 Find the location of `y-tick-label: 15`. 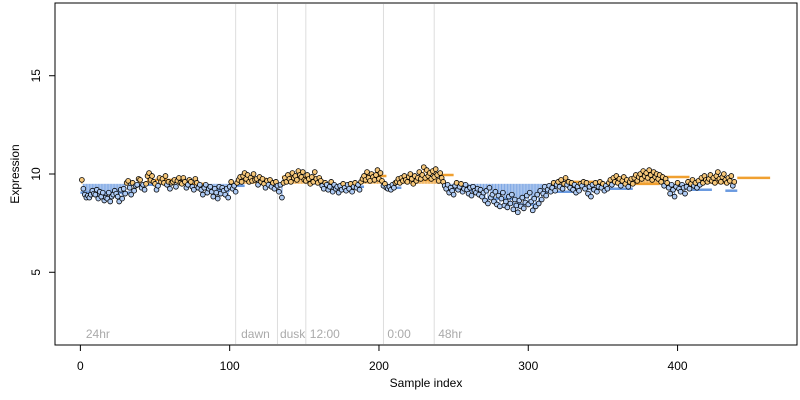

y-tick-label: 15 is located at coordinates (36, 76).